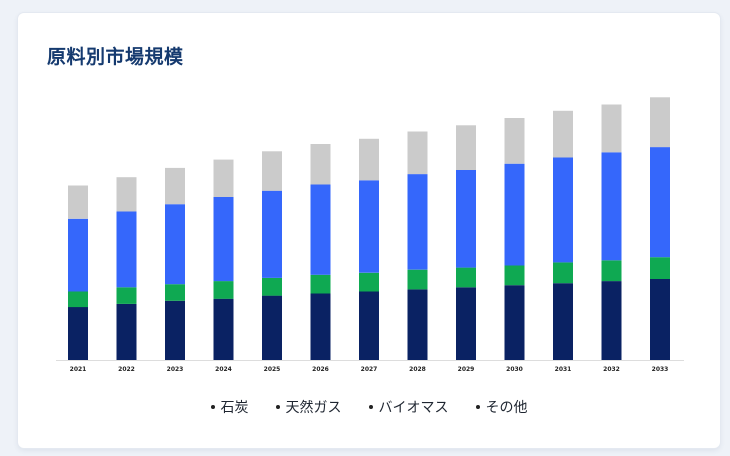  Describe the element at coordinates (506, 408) in the screenshot. I see `legend-label: その他` at that location.